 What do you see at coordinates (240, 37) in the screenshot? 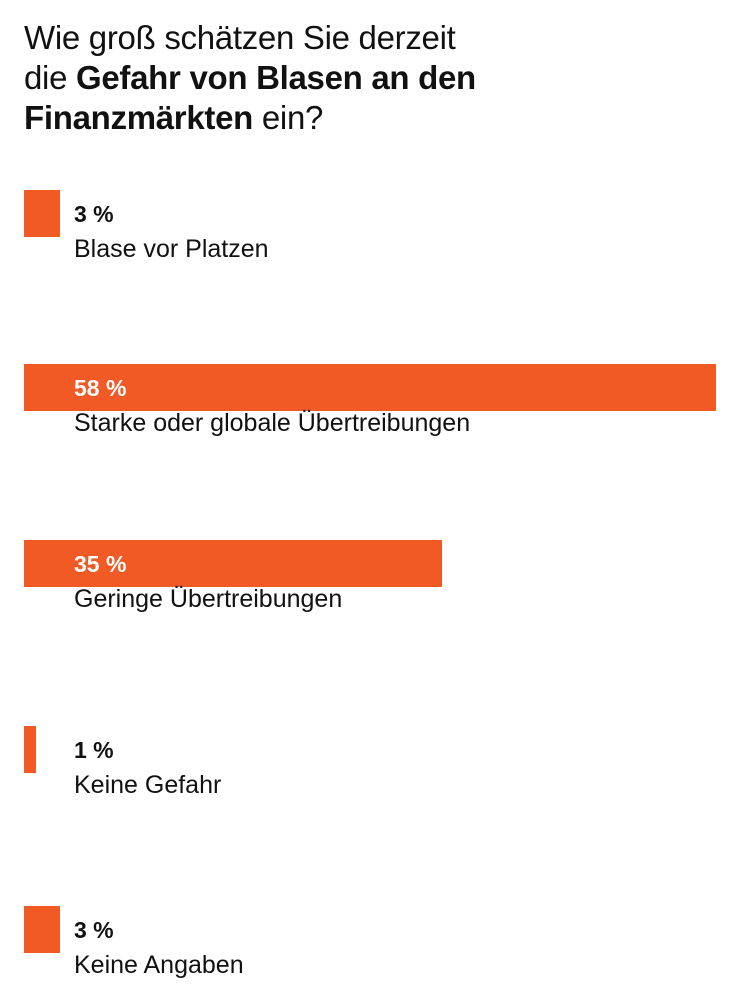
I see `title-line-1: Wie groß schätzen Sie derzeit` at bounding box center [240, 37].